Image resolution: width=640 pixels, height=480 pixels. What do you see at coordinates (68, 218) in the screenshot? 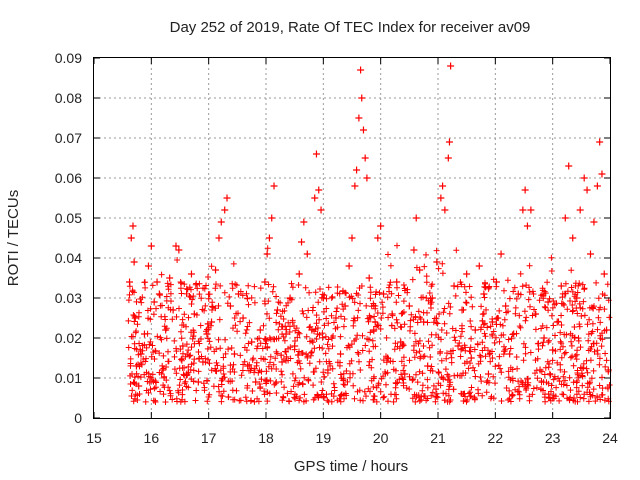
I see `y-tick-label-5: 0.05` at bounding box center [68, 218].